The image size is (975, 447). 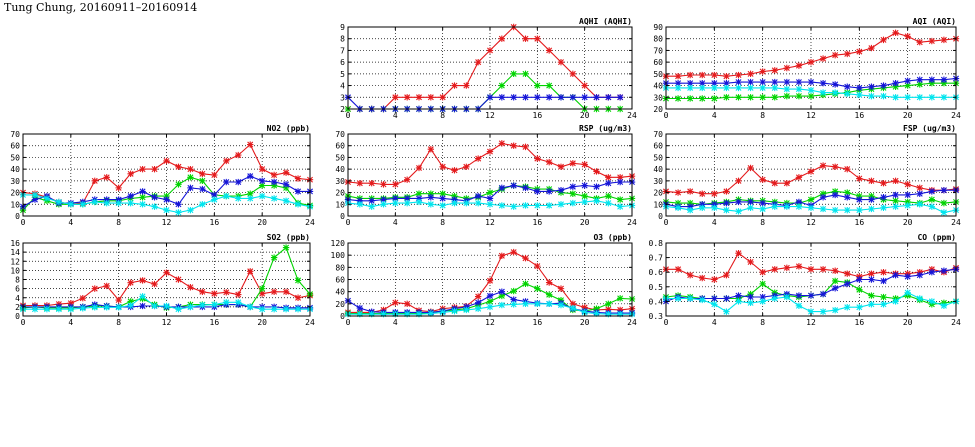 What do you see at coordinates (342, 74) in the screenshot?
I see `y-tick-label: 5` at bounding box center [342, 74].